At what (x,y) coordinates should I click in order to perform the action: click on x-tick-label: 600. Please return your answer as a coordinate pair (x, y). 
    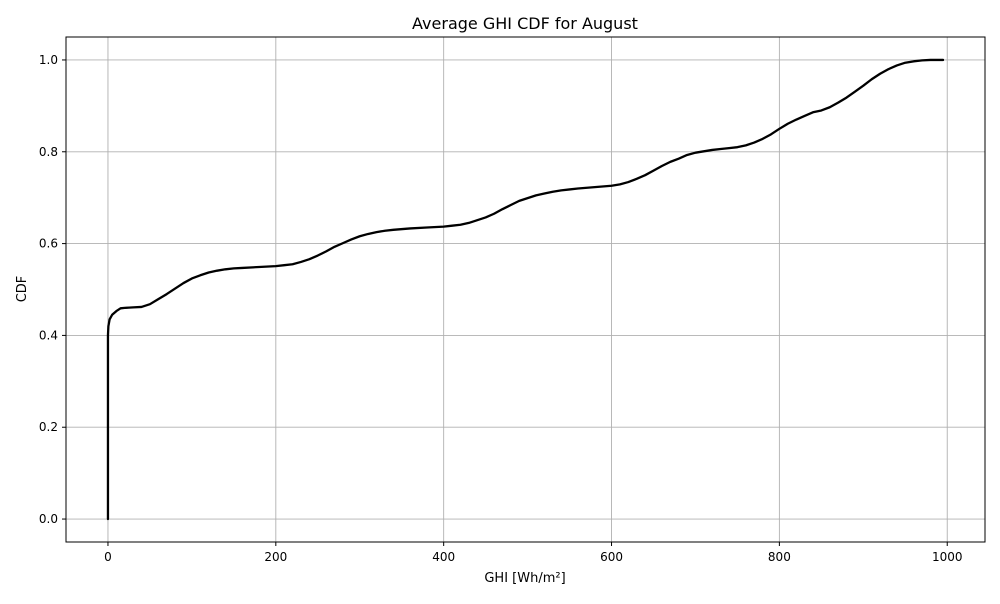
    Looking at the image, I should click on (611, 557).